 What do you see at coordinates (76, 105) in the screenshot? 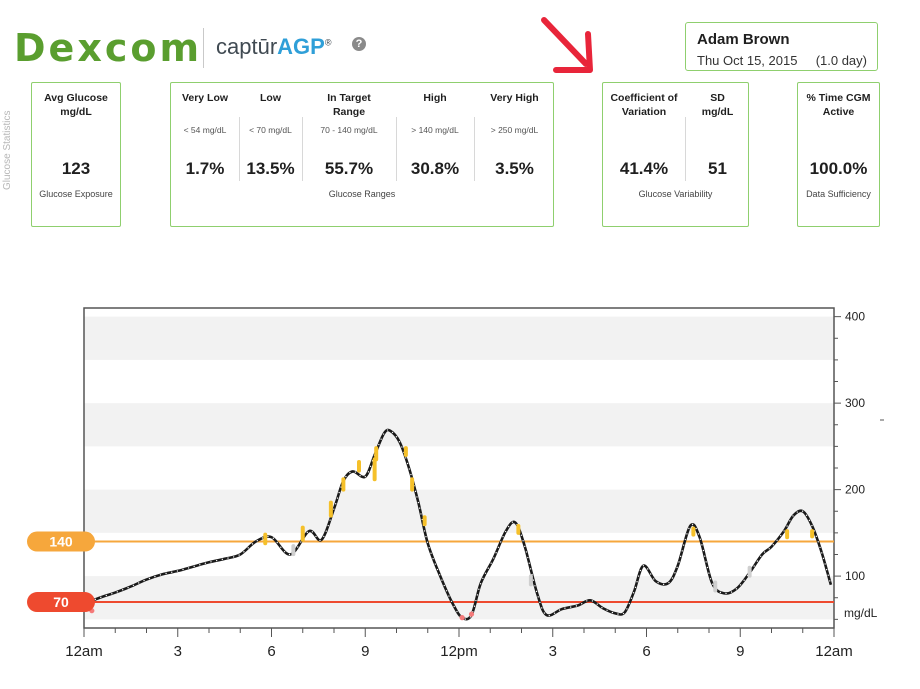
I see `avg-glucose-title: Avg Glucose mg/dL` at bounding box center [76, 105].